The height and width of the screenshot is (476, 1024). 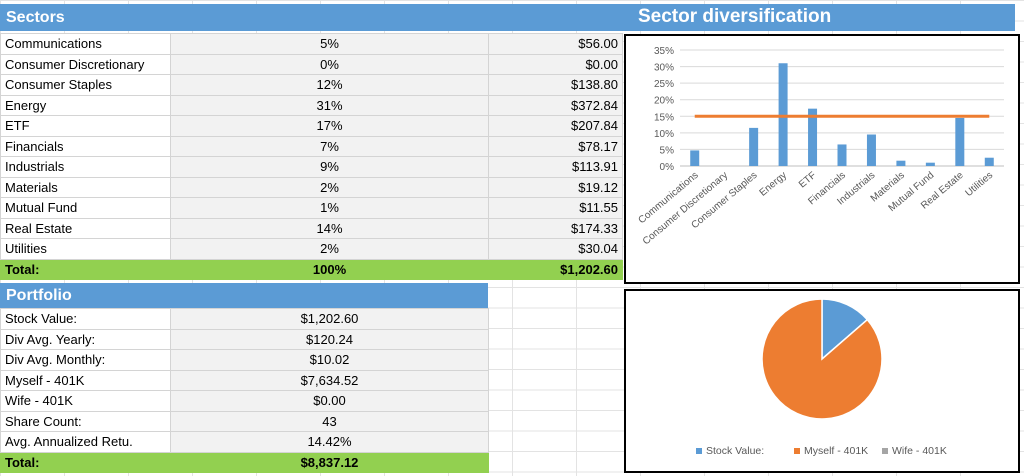 I want to click on portfolio-row: Div Avg. Monthly: $10.02, so click(x=244, y=360).